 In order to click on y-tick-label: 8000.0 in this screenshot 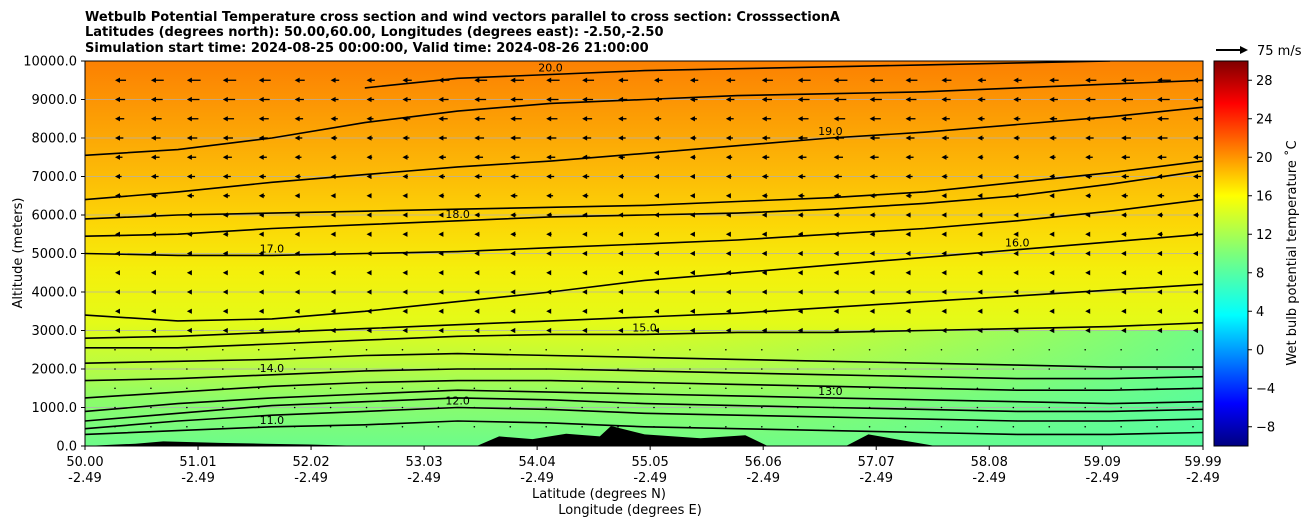, I will do `click(55, 139)`.